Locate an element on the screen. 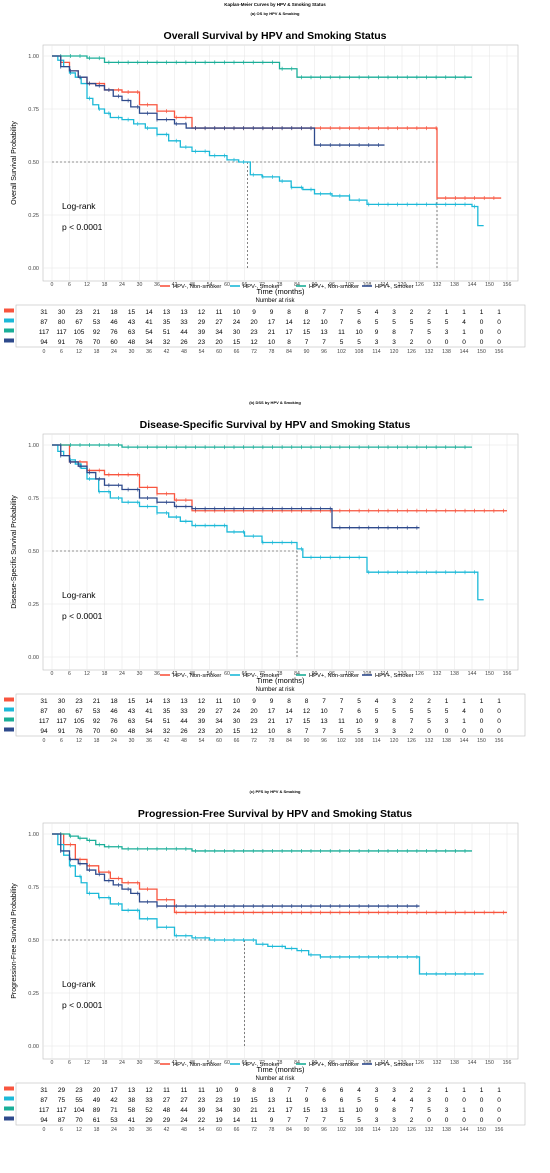 The image size is (550, 1173). x-tick-label: 6 is located at coordinates (69, 1063).